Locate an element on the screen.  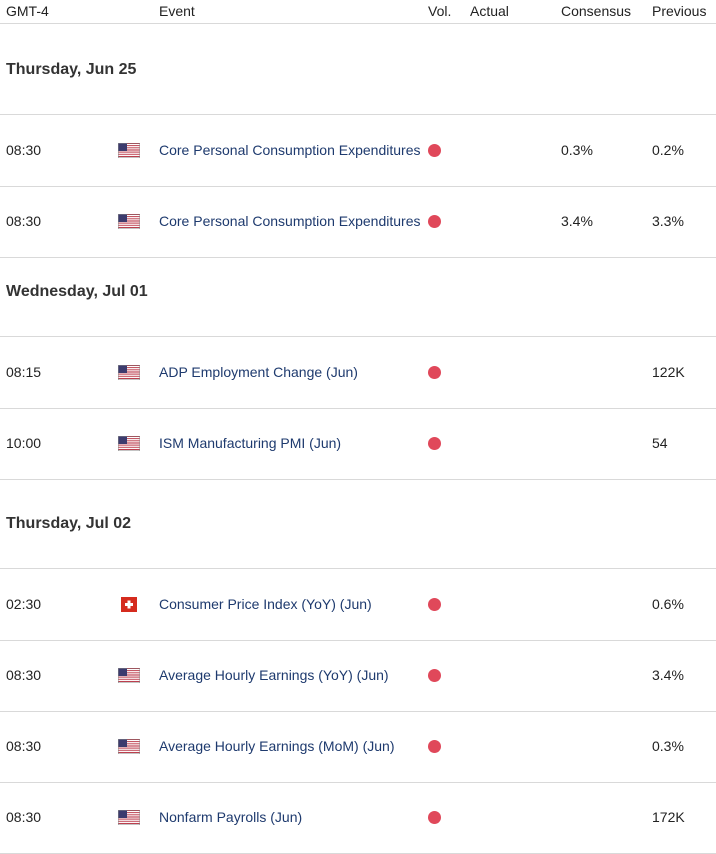
event-time: 02:30 is located at coordinates (24, 604).